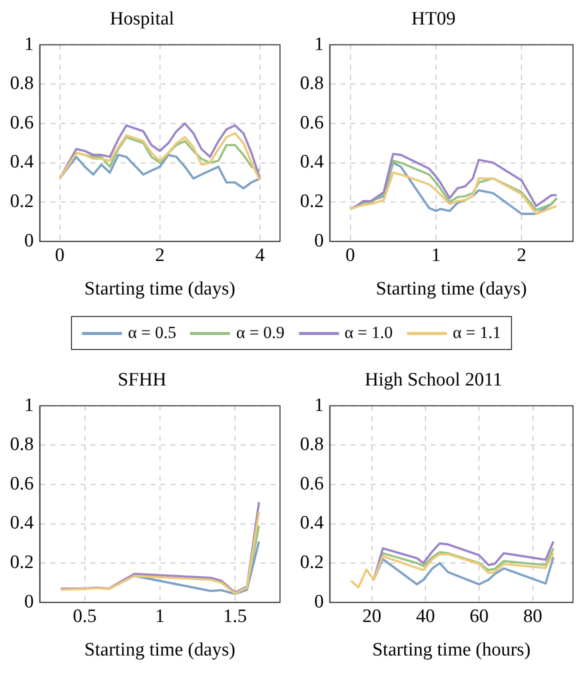  I want to click on chart-title: High School 2011, so click(433, 379).